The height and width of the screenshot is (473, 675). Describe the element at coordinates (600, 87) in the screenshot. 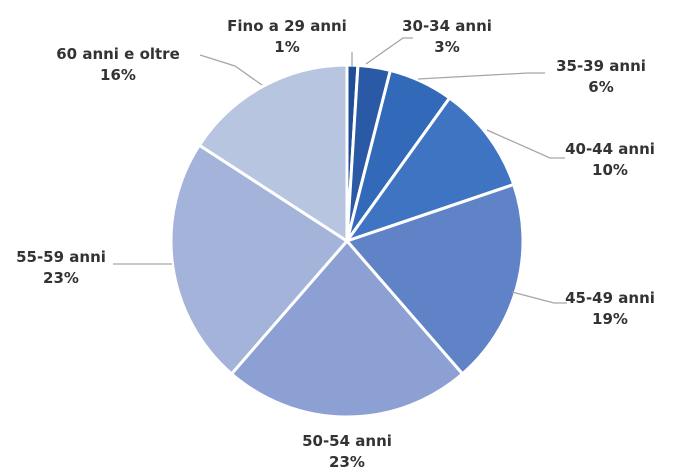

I see `slice-value-label: 6%` at that location.